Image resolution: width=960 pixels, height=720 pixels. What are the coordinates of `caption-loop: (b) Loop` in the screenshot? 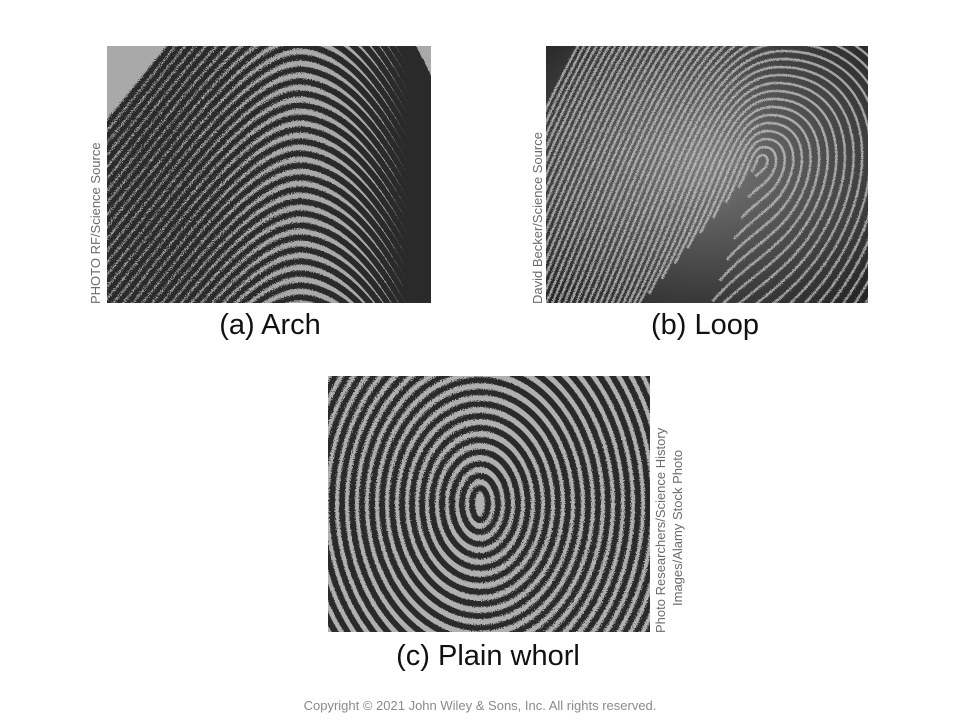 It's located at (704, 325).